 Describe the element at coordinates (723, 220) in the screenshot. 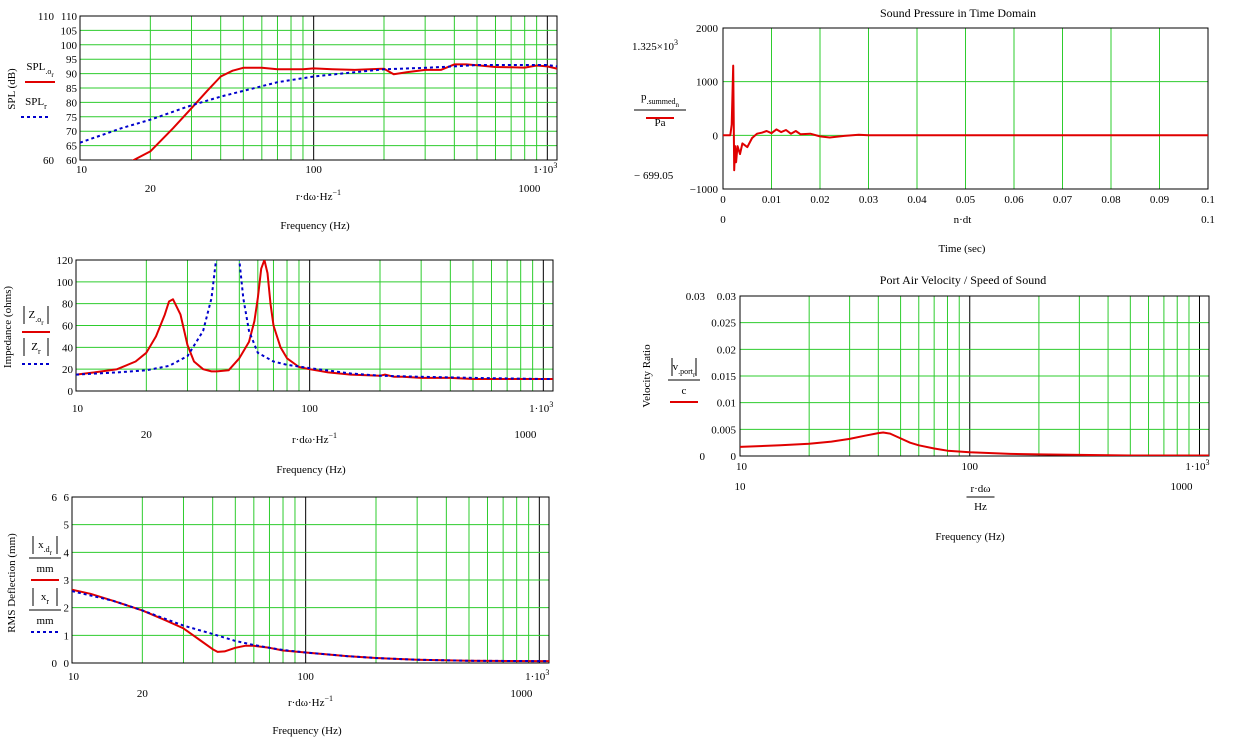

I see `pressure-xtick2-label: 0` at that location.